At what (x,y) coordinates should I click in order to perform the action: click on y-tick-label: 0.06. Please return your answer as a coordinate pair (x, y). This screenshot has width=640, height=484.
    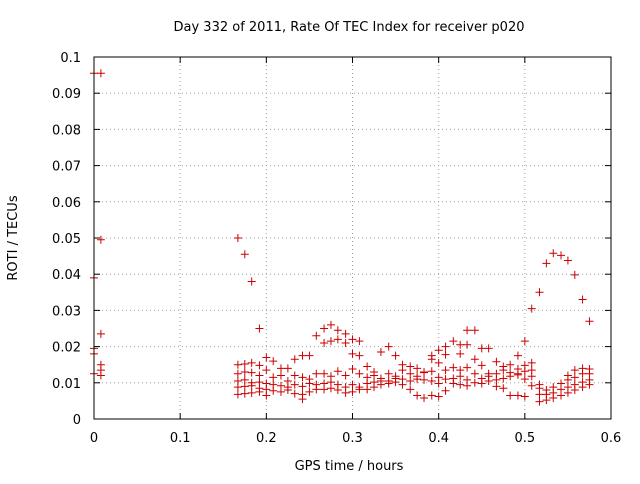
    Looking at the image, I should click on (66, 203).